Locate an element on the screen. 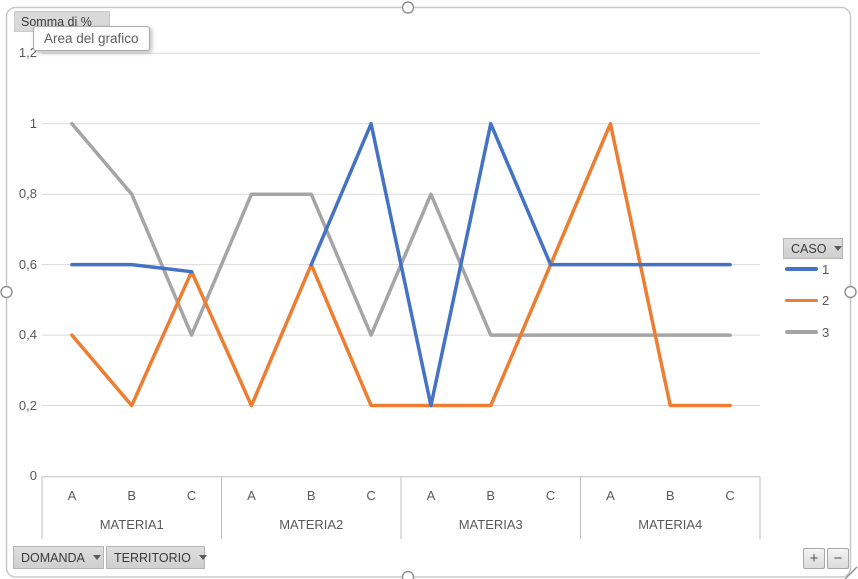 The width and height of the screenshot is (858, 579). plus-icon: + is located at coordinates (814, 558).